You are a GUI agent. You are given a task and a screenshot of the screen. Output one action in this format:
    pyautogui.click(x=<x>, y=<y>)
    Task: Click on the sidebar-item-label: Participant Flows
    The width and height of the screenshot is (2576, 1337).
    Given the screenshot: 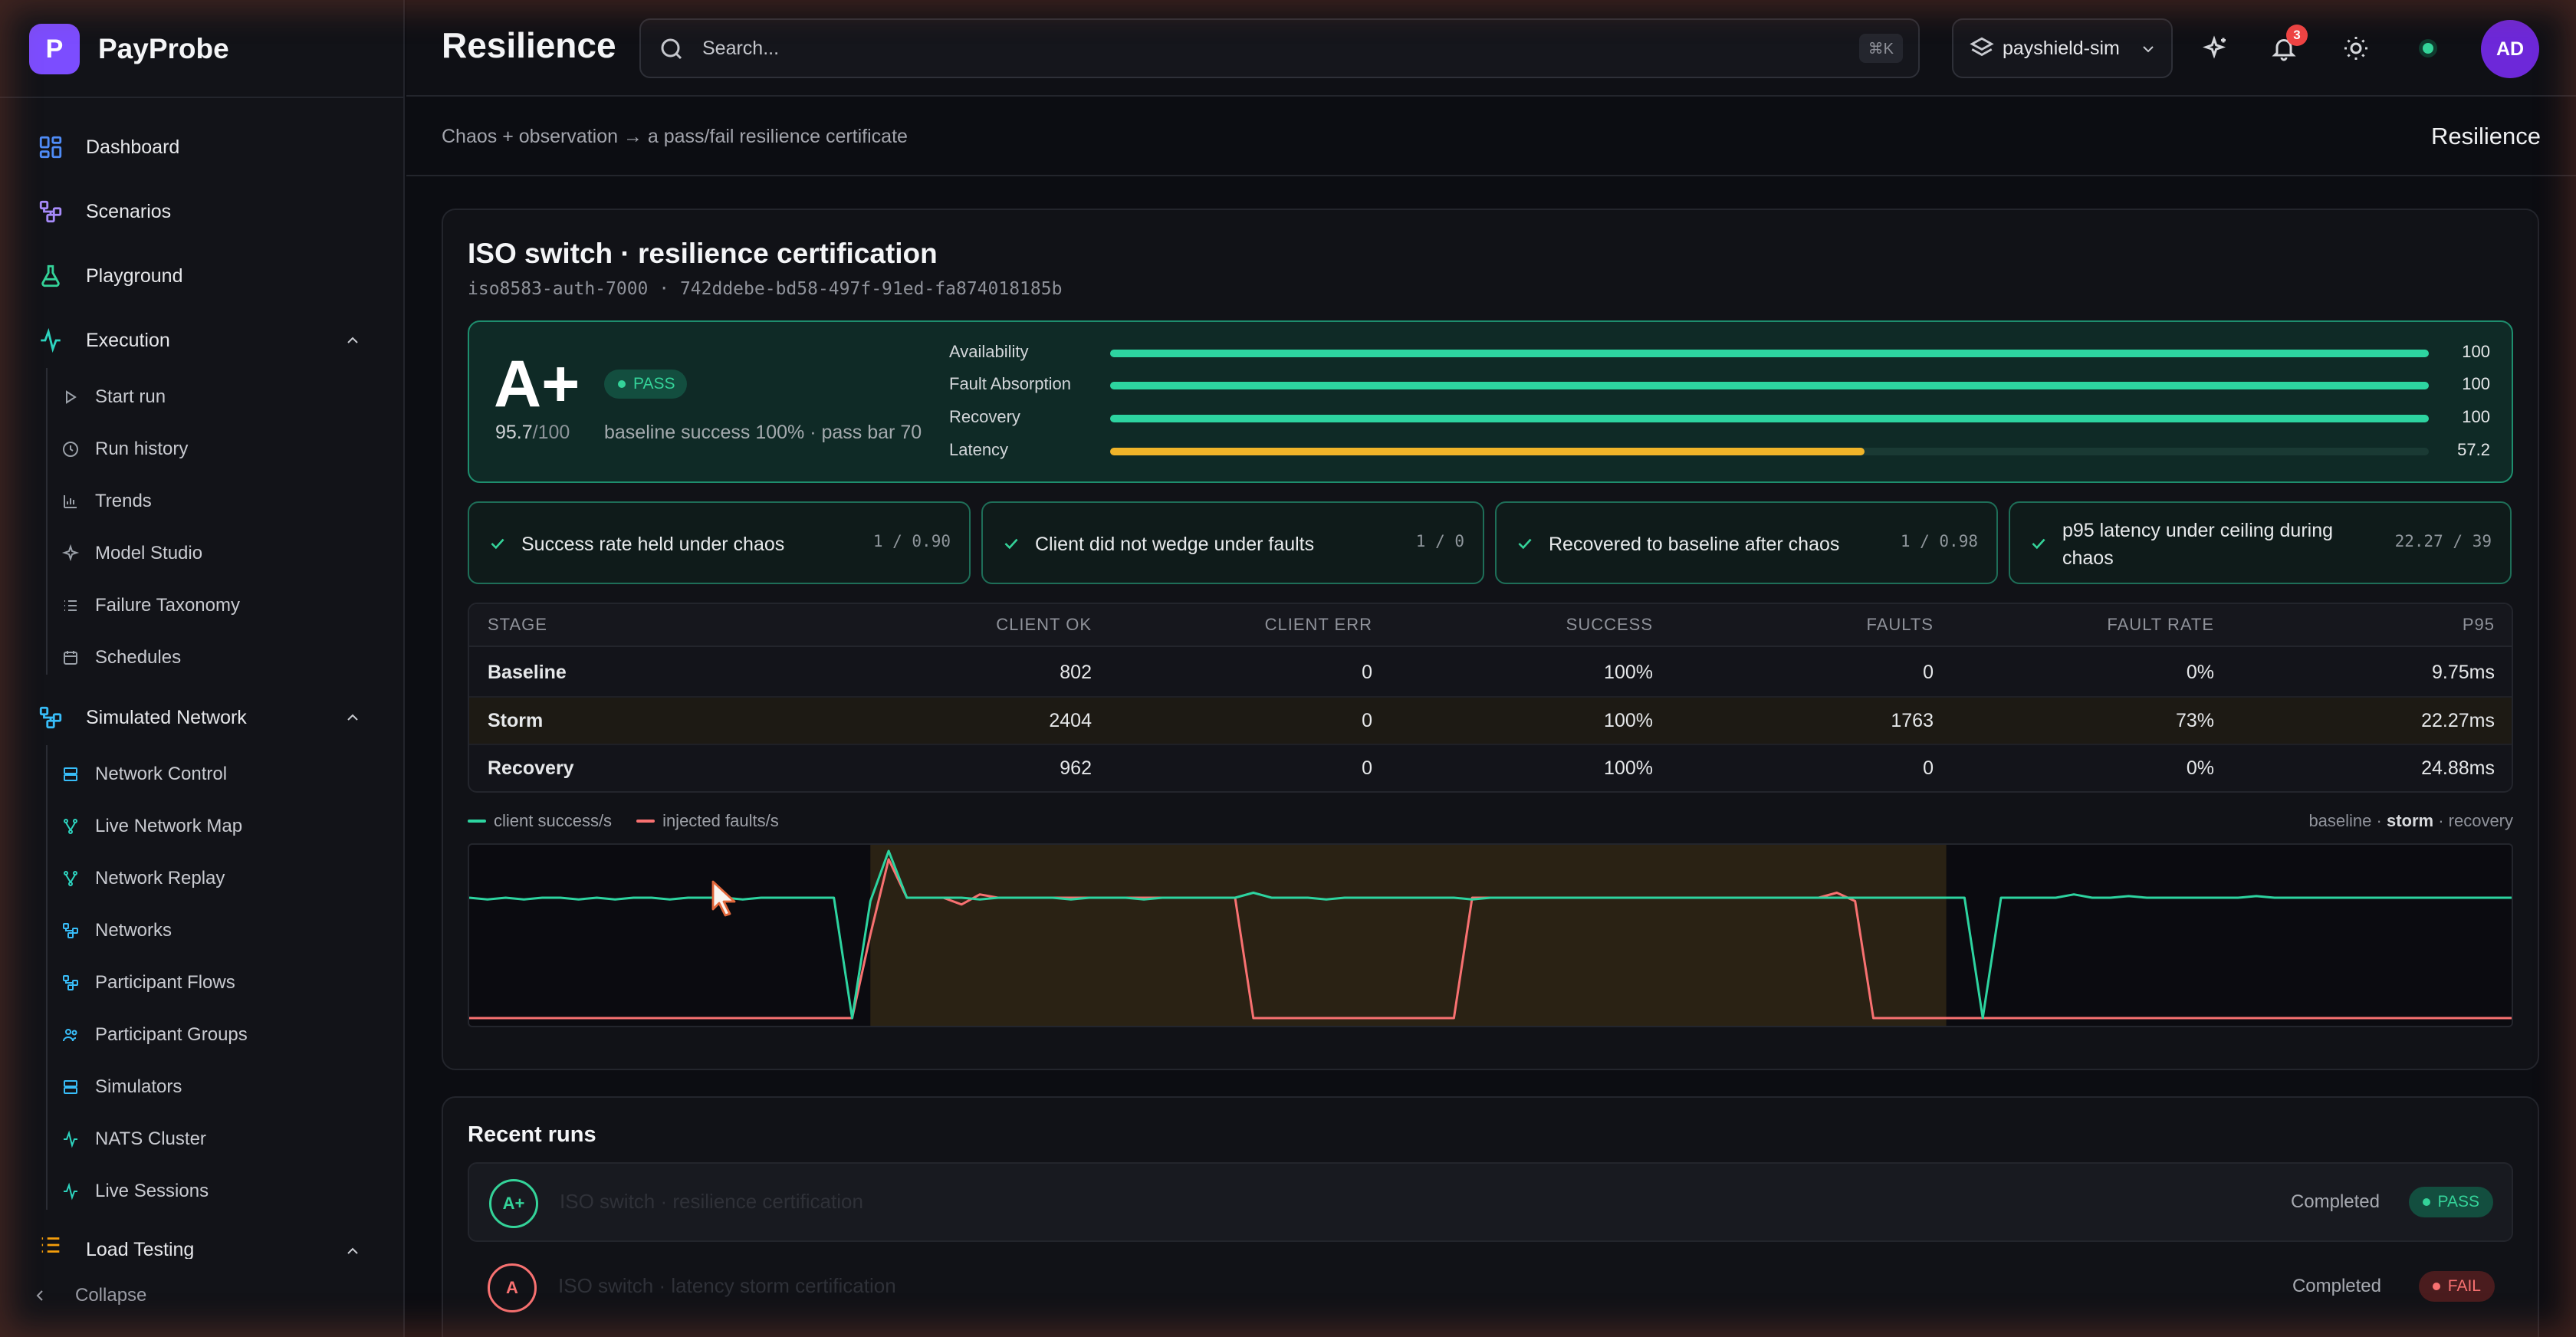 What is the action you would take?
    pyautogui.click(x=165, y=983)
    